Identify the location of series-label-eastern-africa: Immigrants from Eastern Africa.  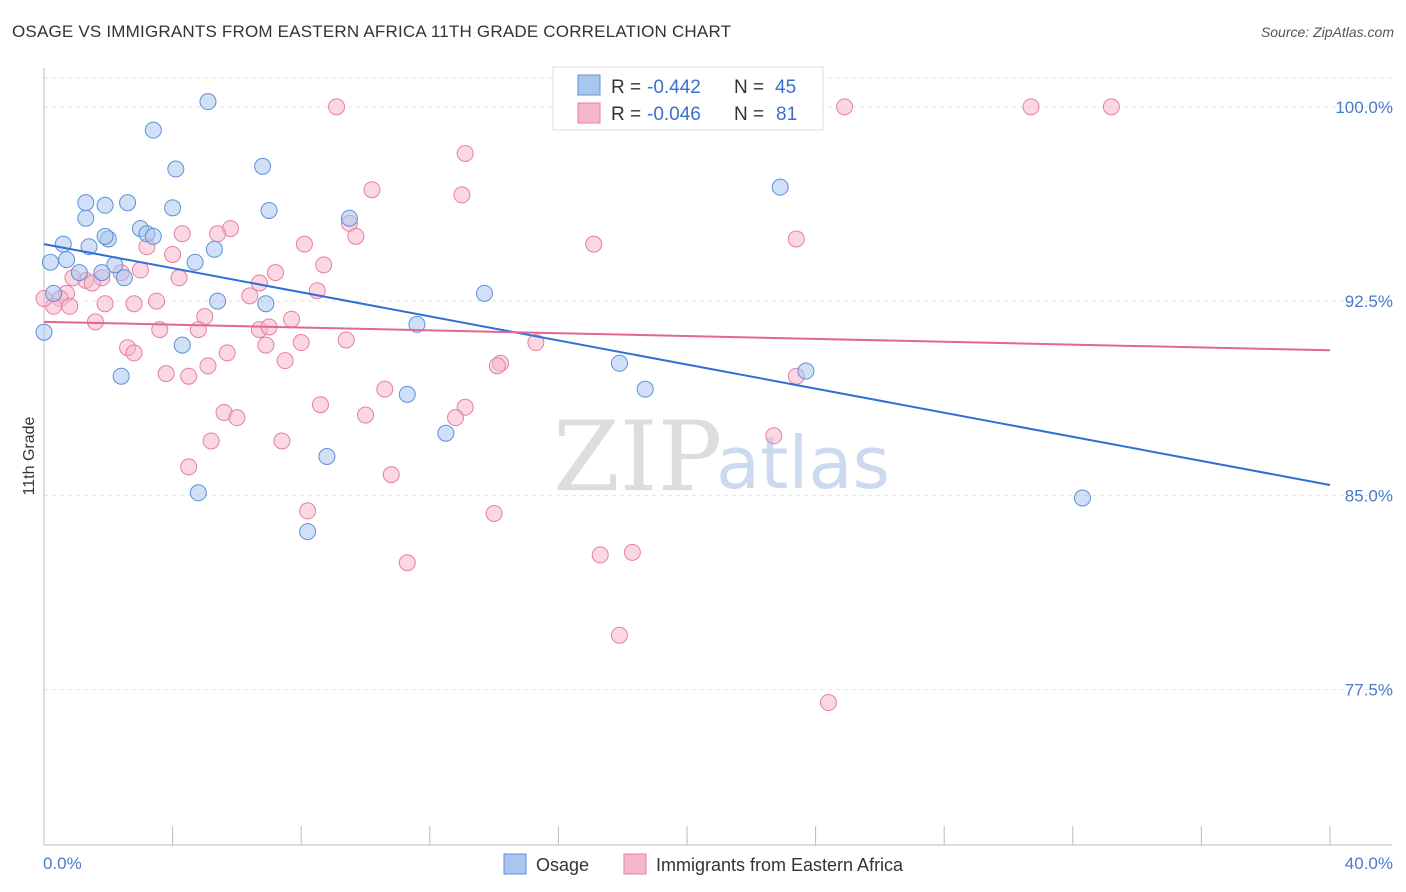
(780, 865).